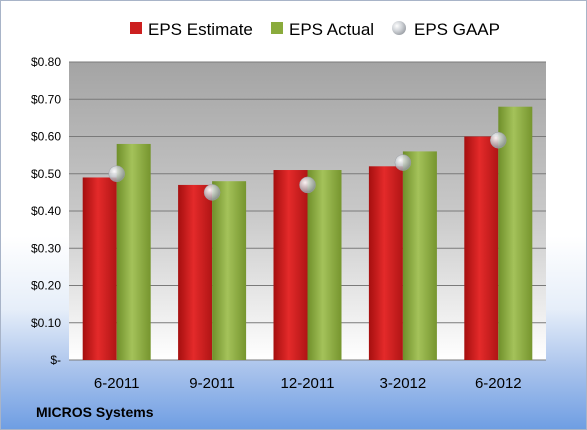  I want to click on y-tick-label: $0.70, so click(46, 99).